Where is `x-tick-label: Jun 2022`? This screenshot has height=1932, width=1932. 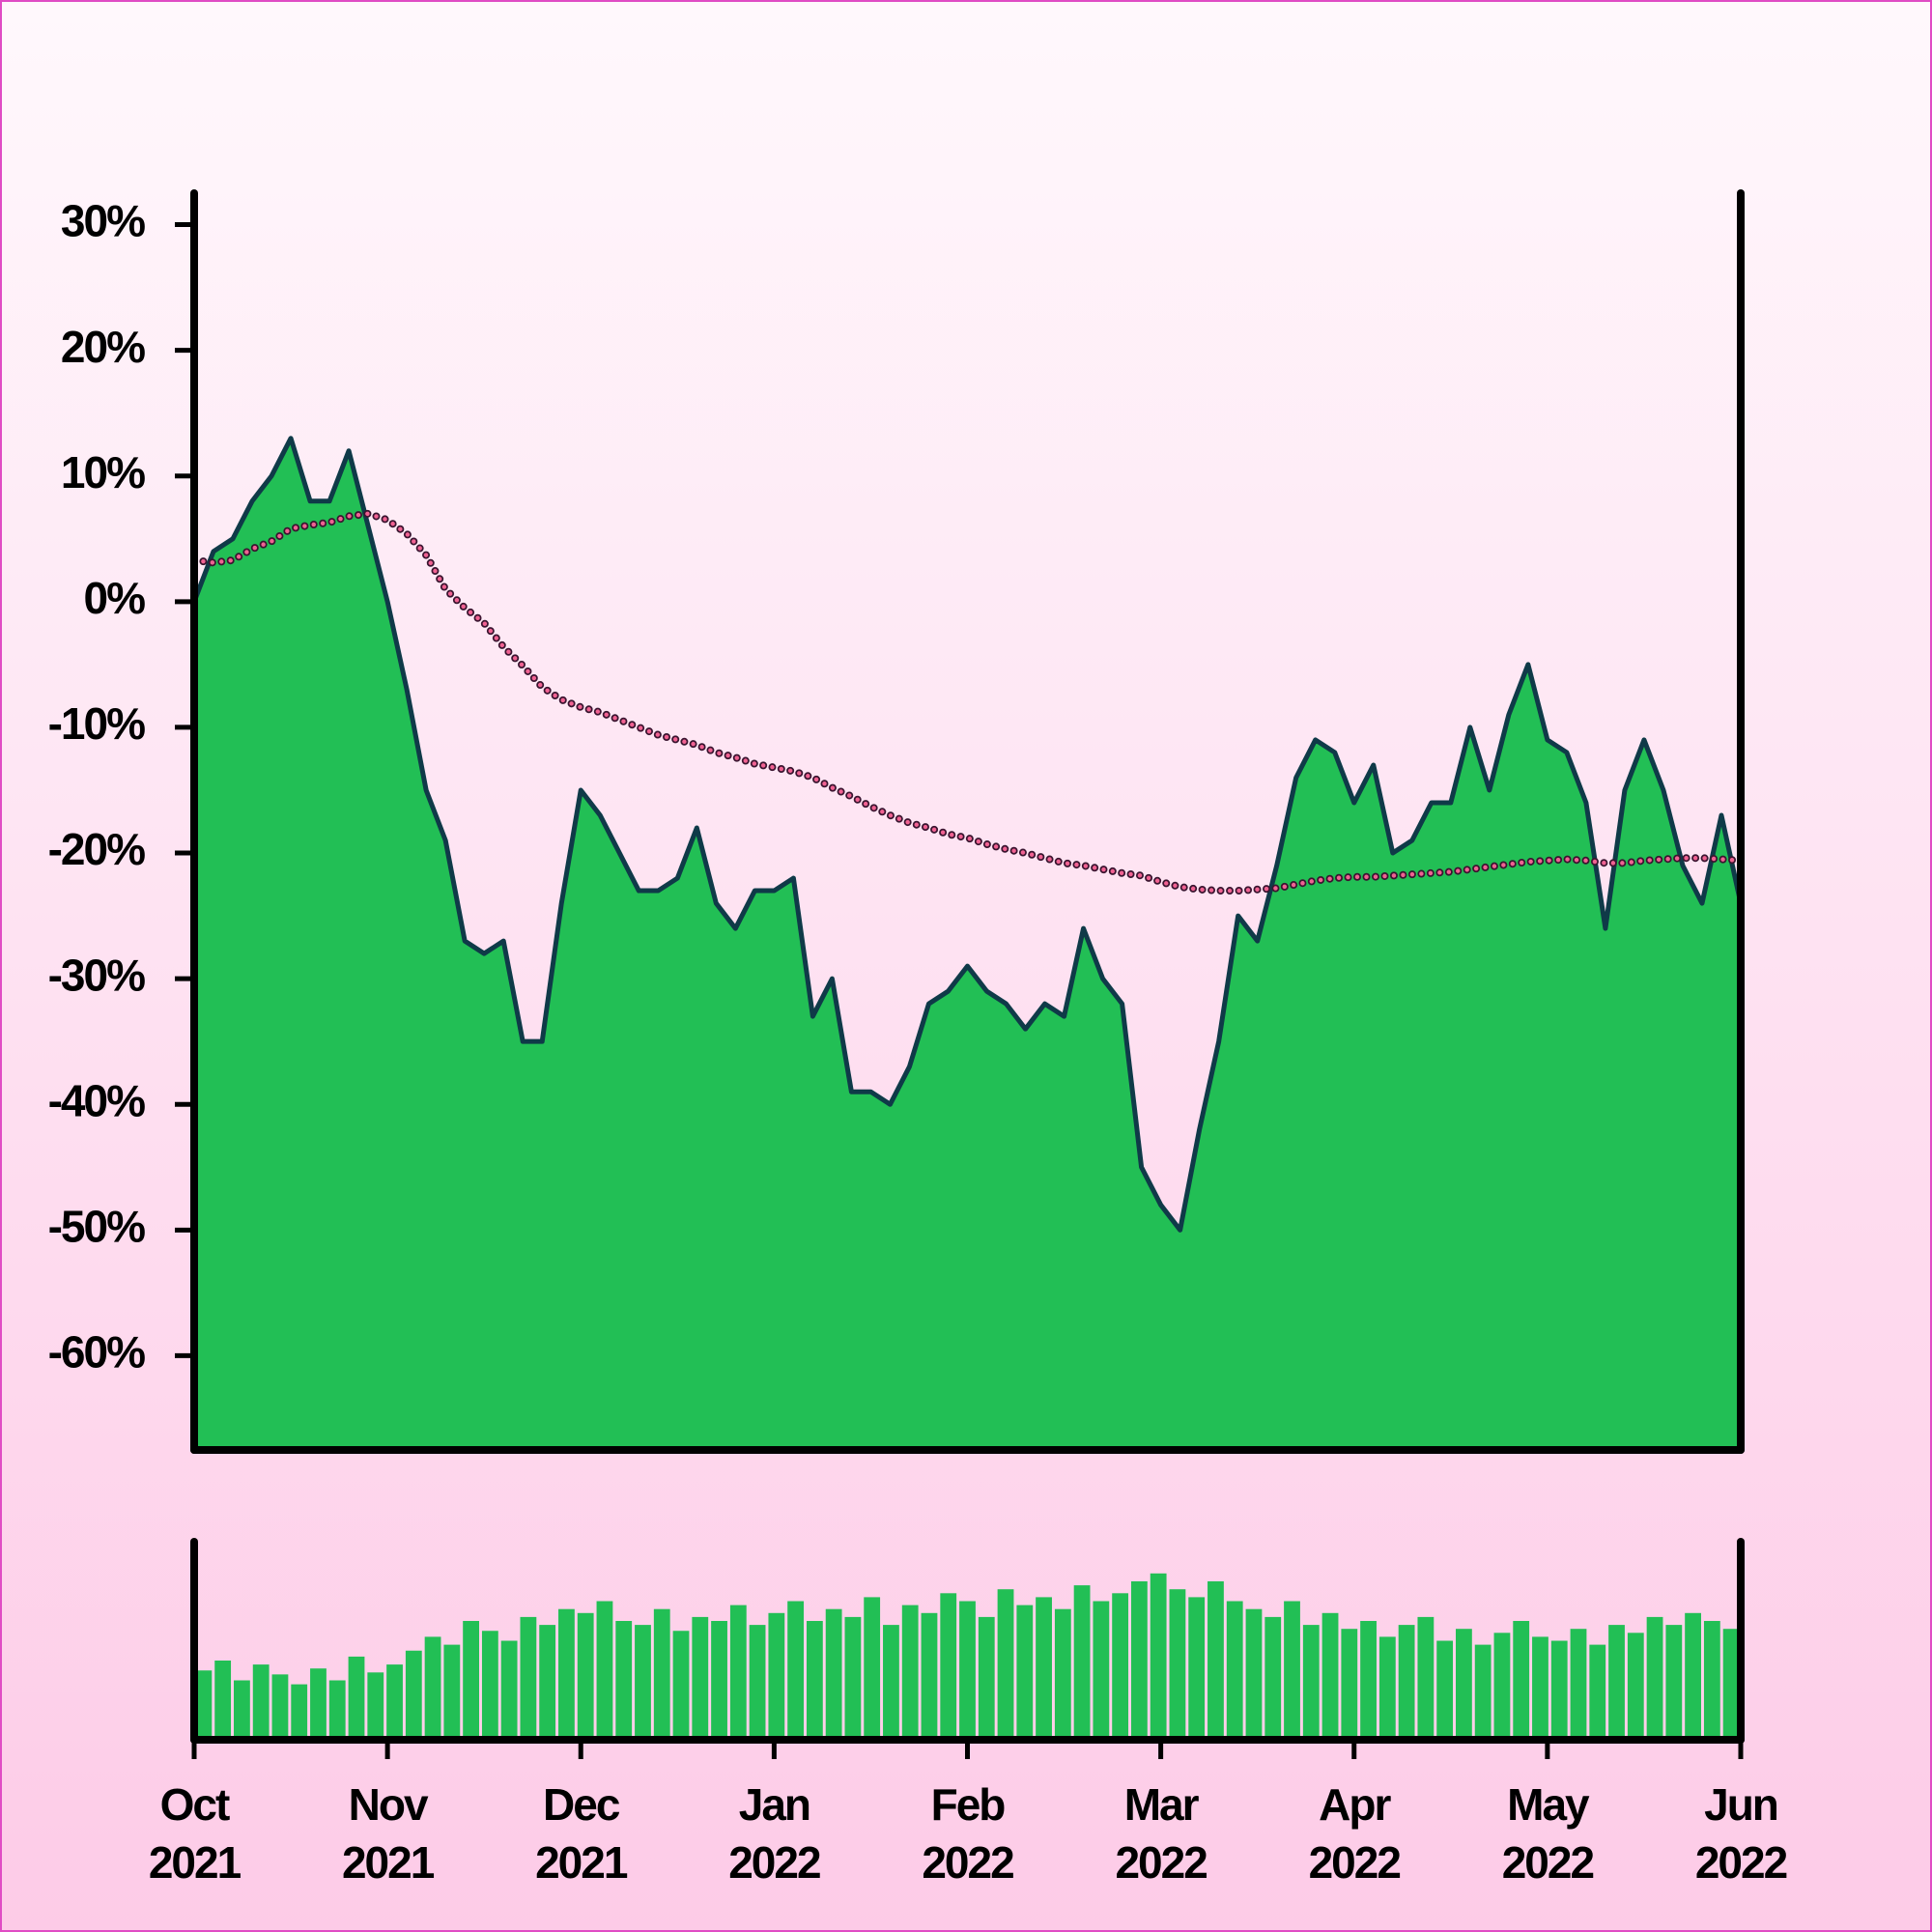
x-tick-label: Jun 2022 is located at coordinates (1741, 1833).